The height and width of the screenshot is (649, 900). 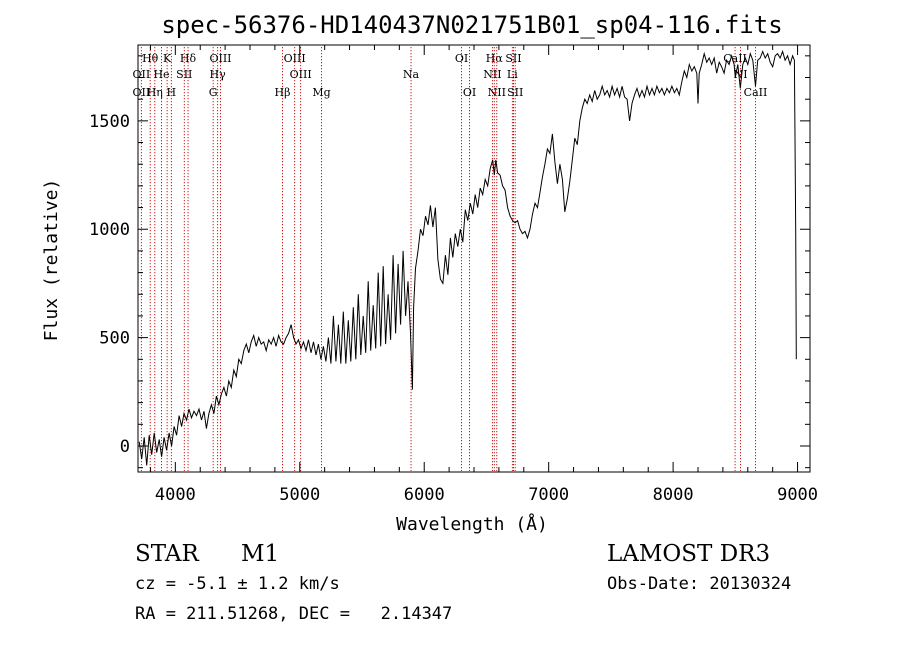 I want to click on x-tick-label: 8000, so click(x=673, y=495).